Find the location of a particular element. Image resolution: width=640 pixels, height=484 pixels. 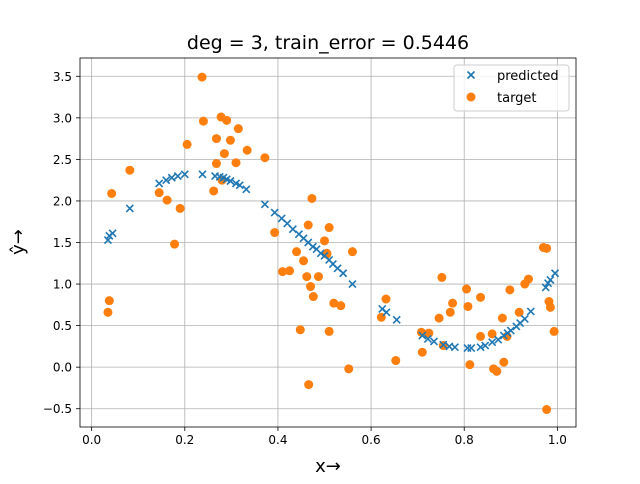

x-axis-label: x→ is located at coordinates (328, 466).